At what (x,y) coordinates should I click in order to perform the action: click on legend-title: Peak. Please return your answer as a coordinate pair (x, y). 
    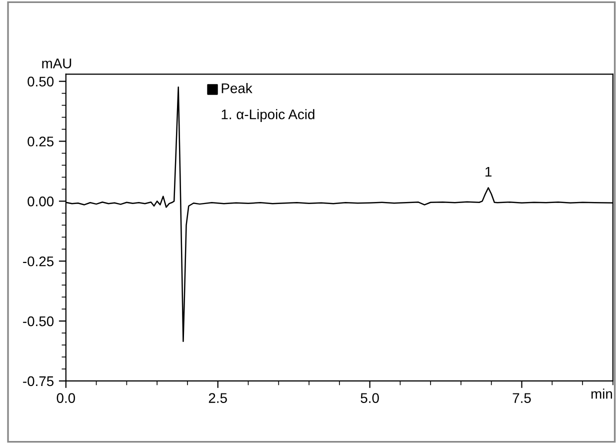
    Looking at the image, I should click on (237, 88).